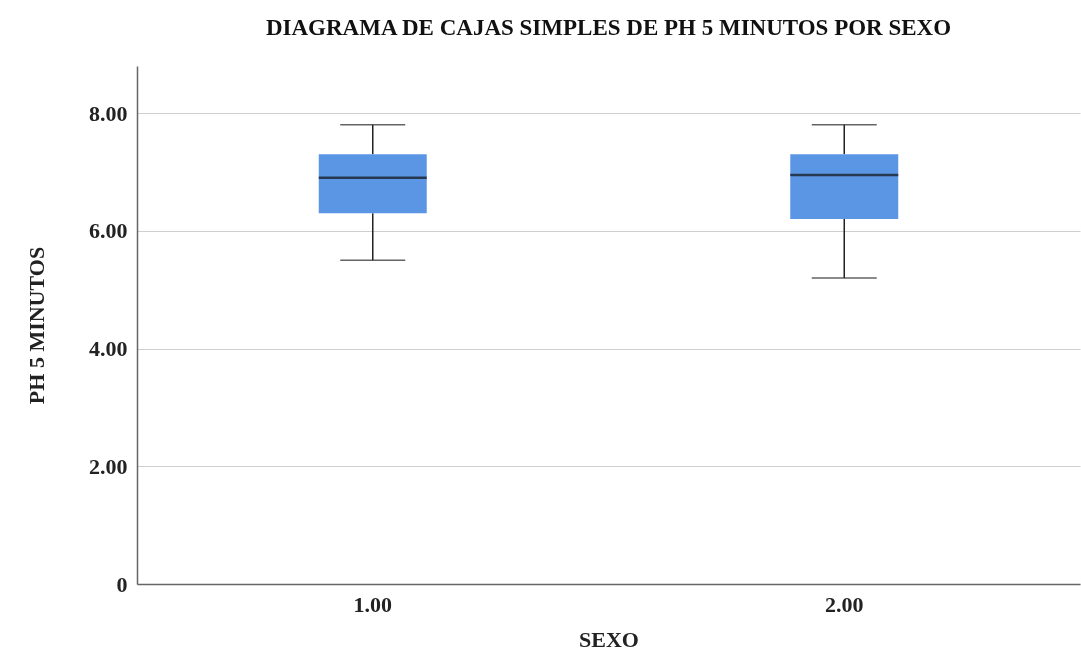 This screenshot has width=1081, height=657. I want to click on y-tick-label: 4.00, so click(108, 349).